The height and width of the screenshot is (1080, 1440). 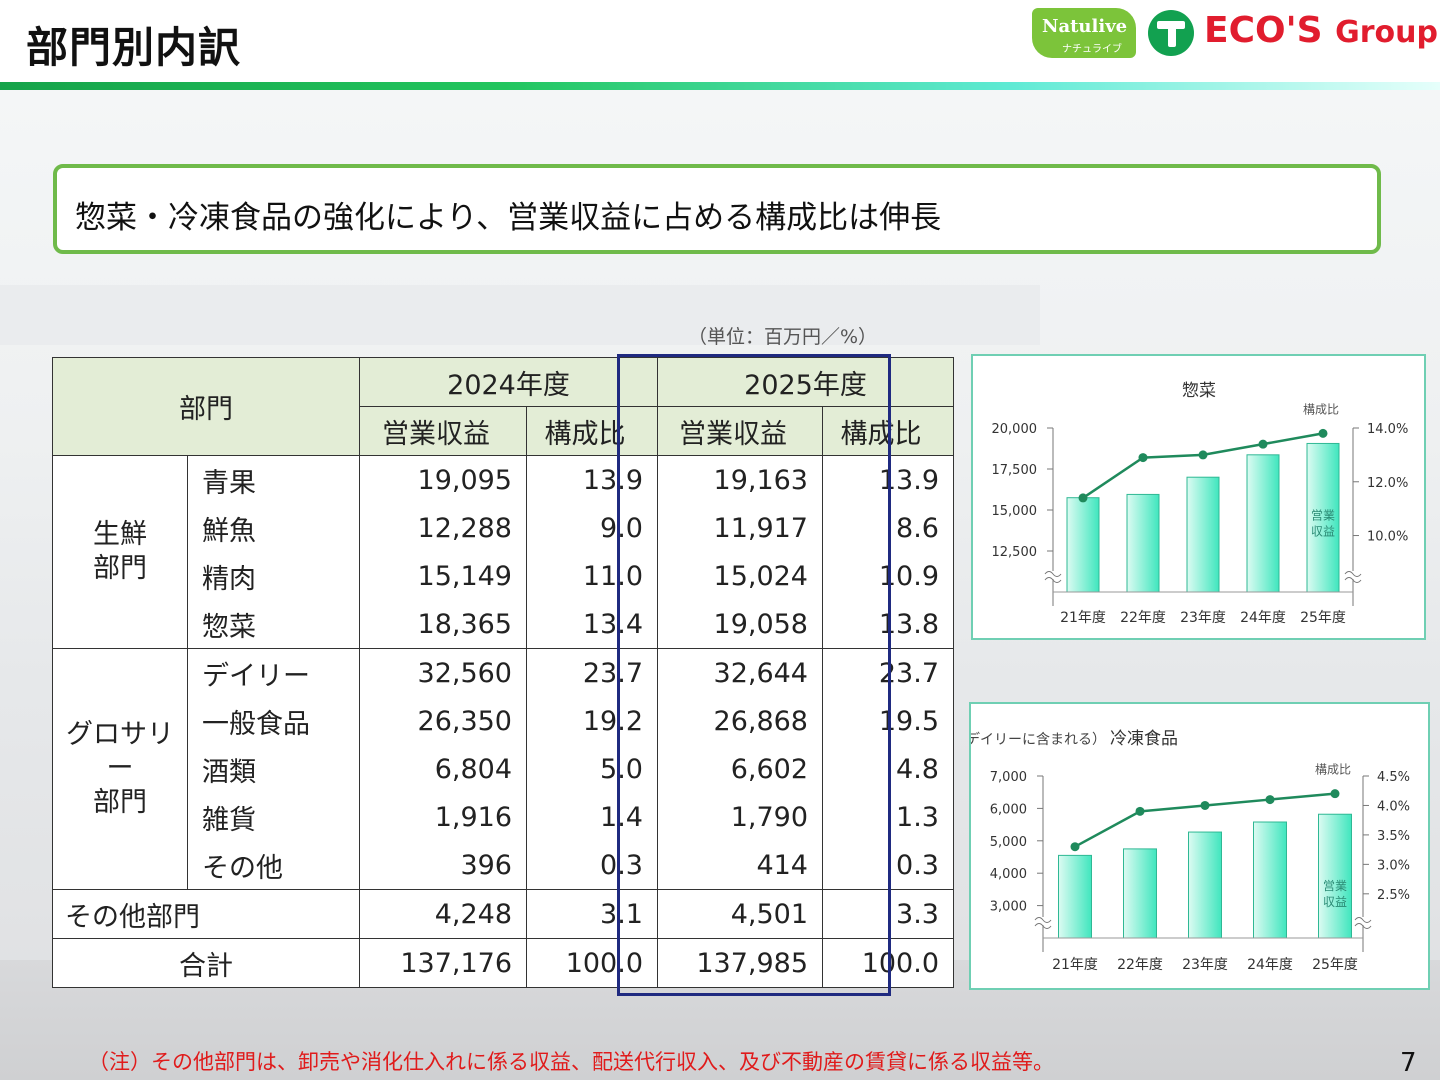 What do you see at coordinates (740, 672) in the screenshot?
I see `value-2025: 32,644` at bounding box center [740, 672].